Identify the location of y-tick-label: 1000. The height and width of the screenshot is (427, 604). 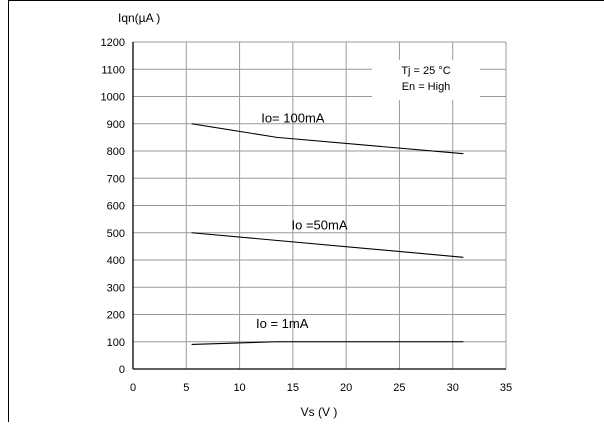
(113, 98).